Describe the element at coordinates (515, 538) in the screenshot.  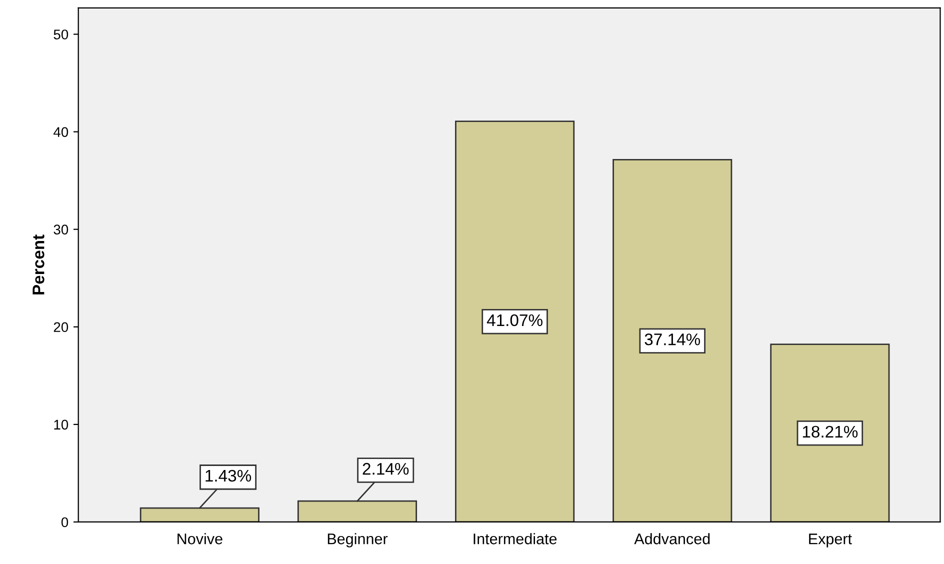
I see `x-tick-label: Intermediate` at that location.